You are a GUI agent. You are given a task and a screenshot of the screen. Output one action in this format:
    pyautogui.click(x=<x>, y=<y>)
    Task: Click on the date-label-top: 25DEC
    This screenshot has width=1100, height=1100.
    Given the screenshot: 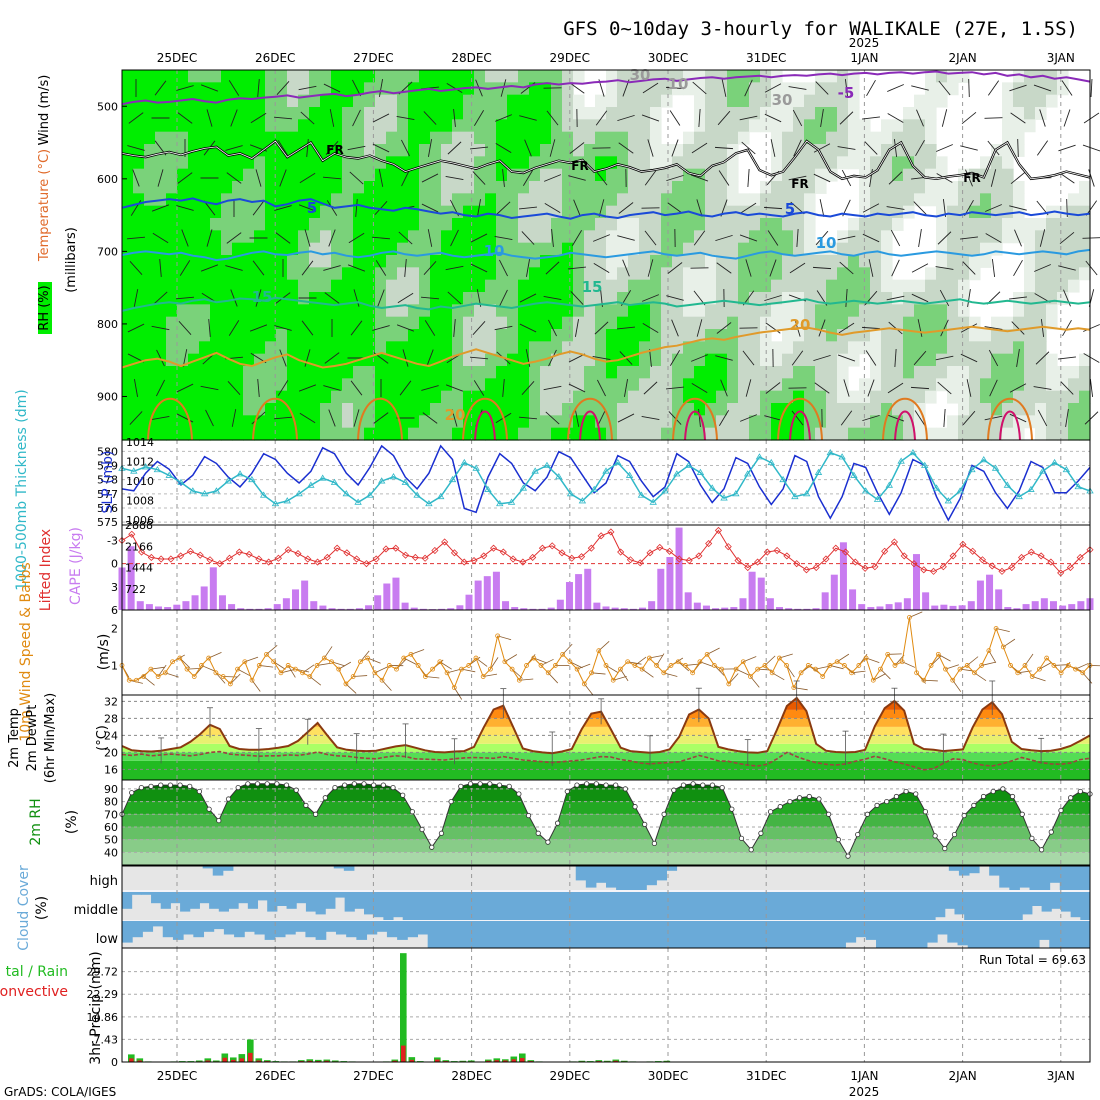 What is the action you would take?
    pyautogui.click(x=177, y=58)
    